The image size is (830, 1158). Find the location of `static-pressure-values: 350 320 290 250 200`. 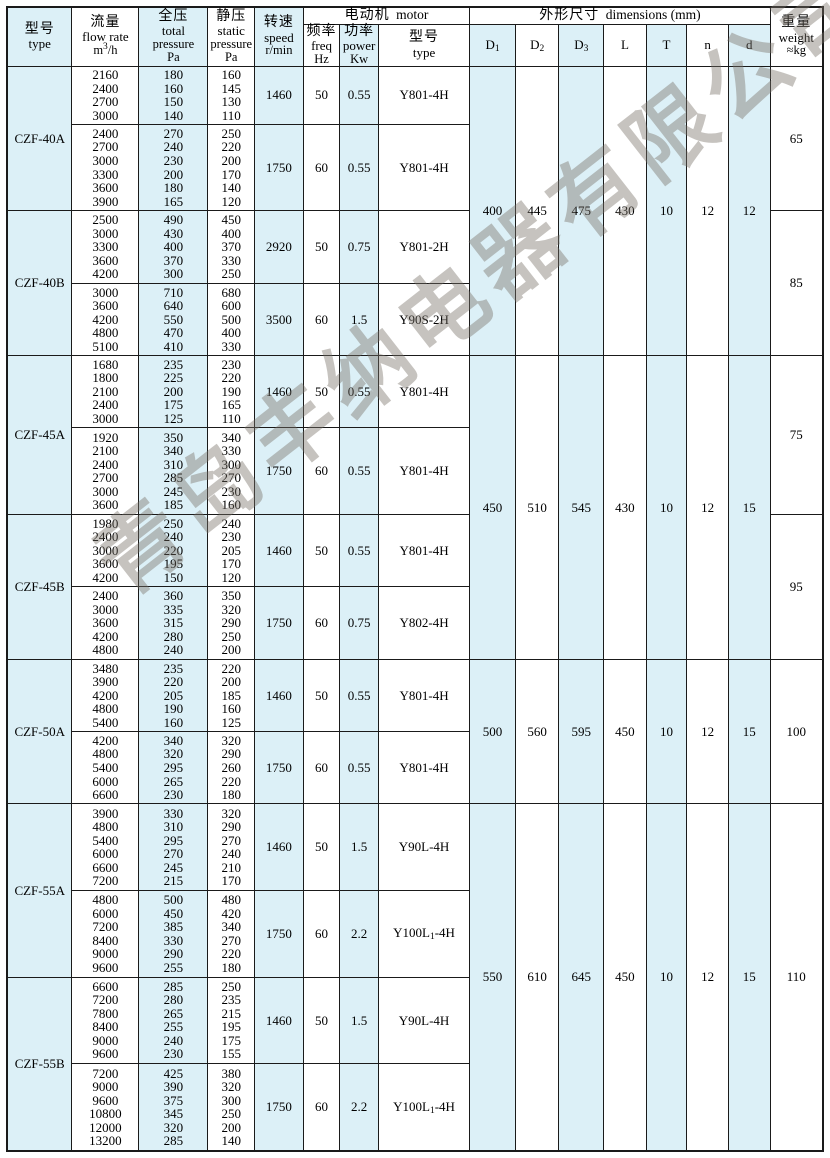

static-pressure-values: 350 320 290 250 200 is located at coordinates (231, 623).